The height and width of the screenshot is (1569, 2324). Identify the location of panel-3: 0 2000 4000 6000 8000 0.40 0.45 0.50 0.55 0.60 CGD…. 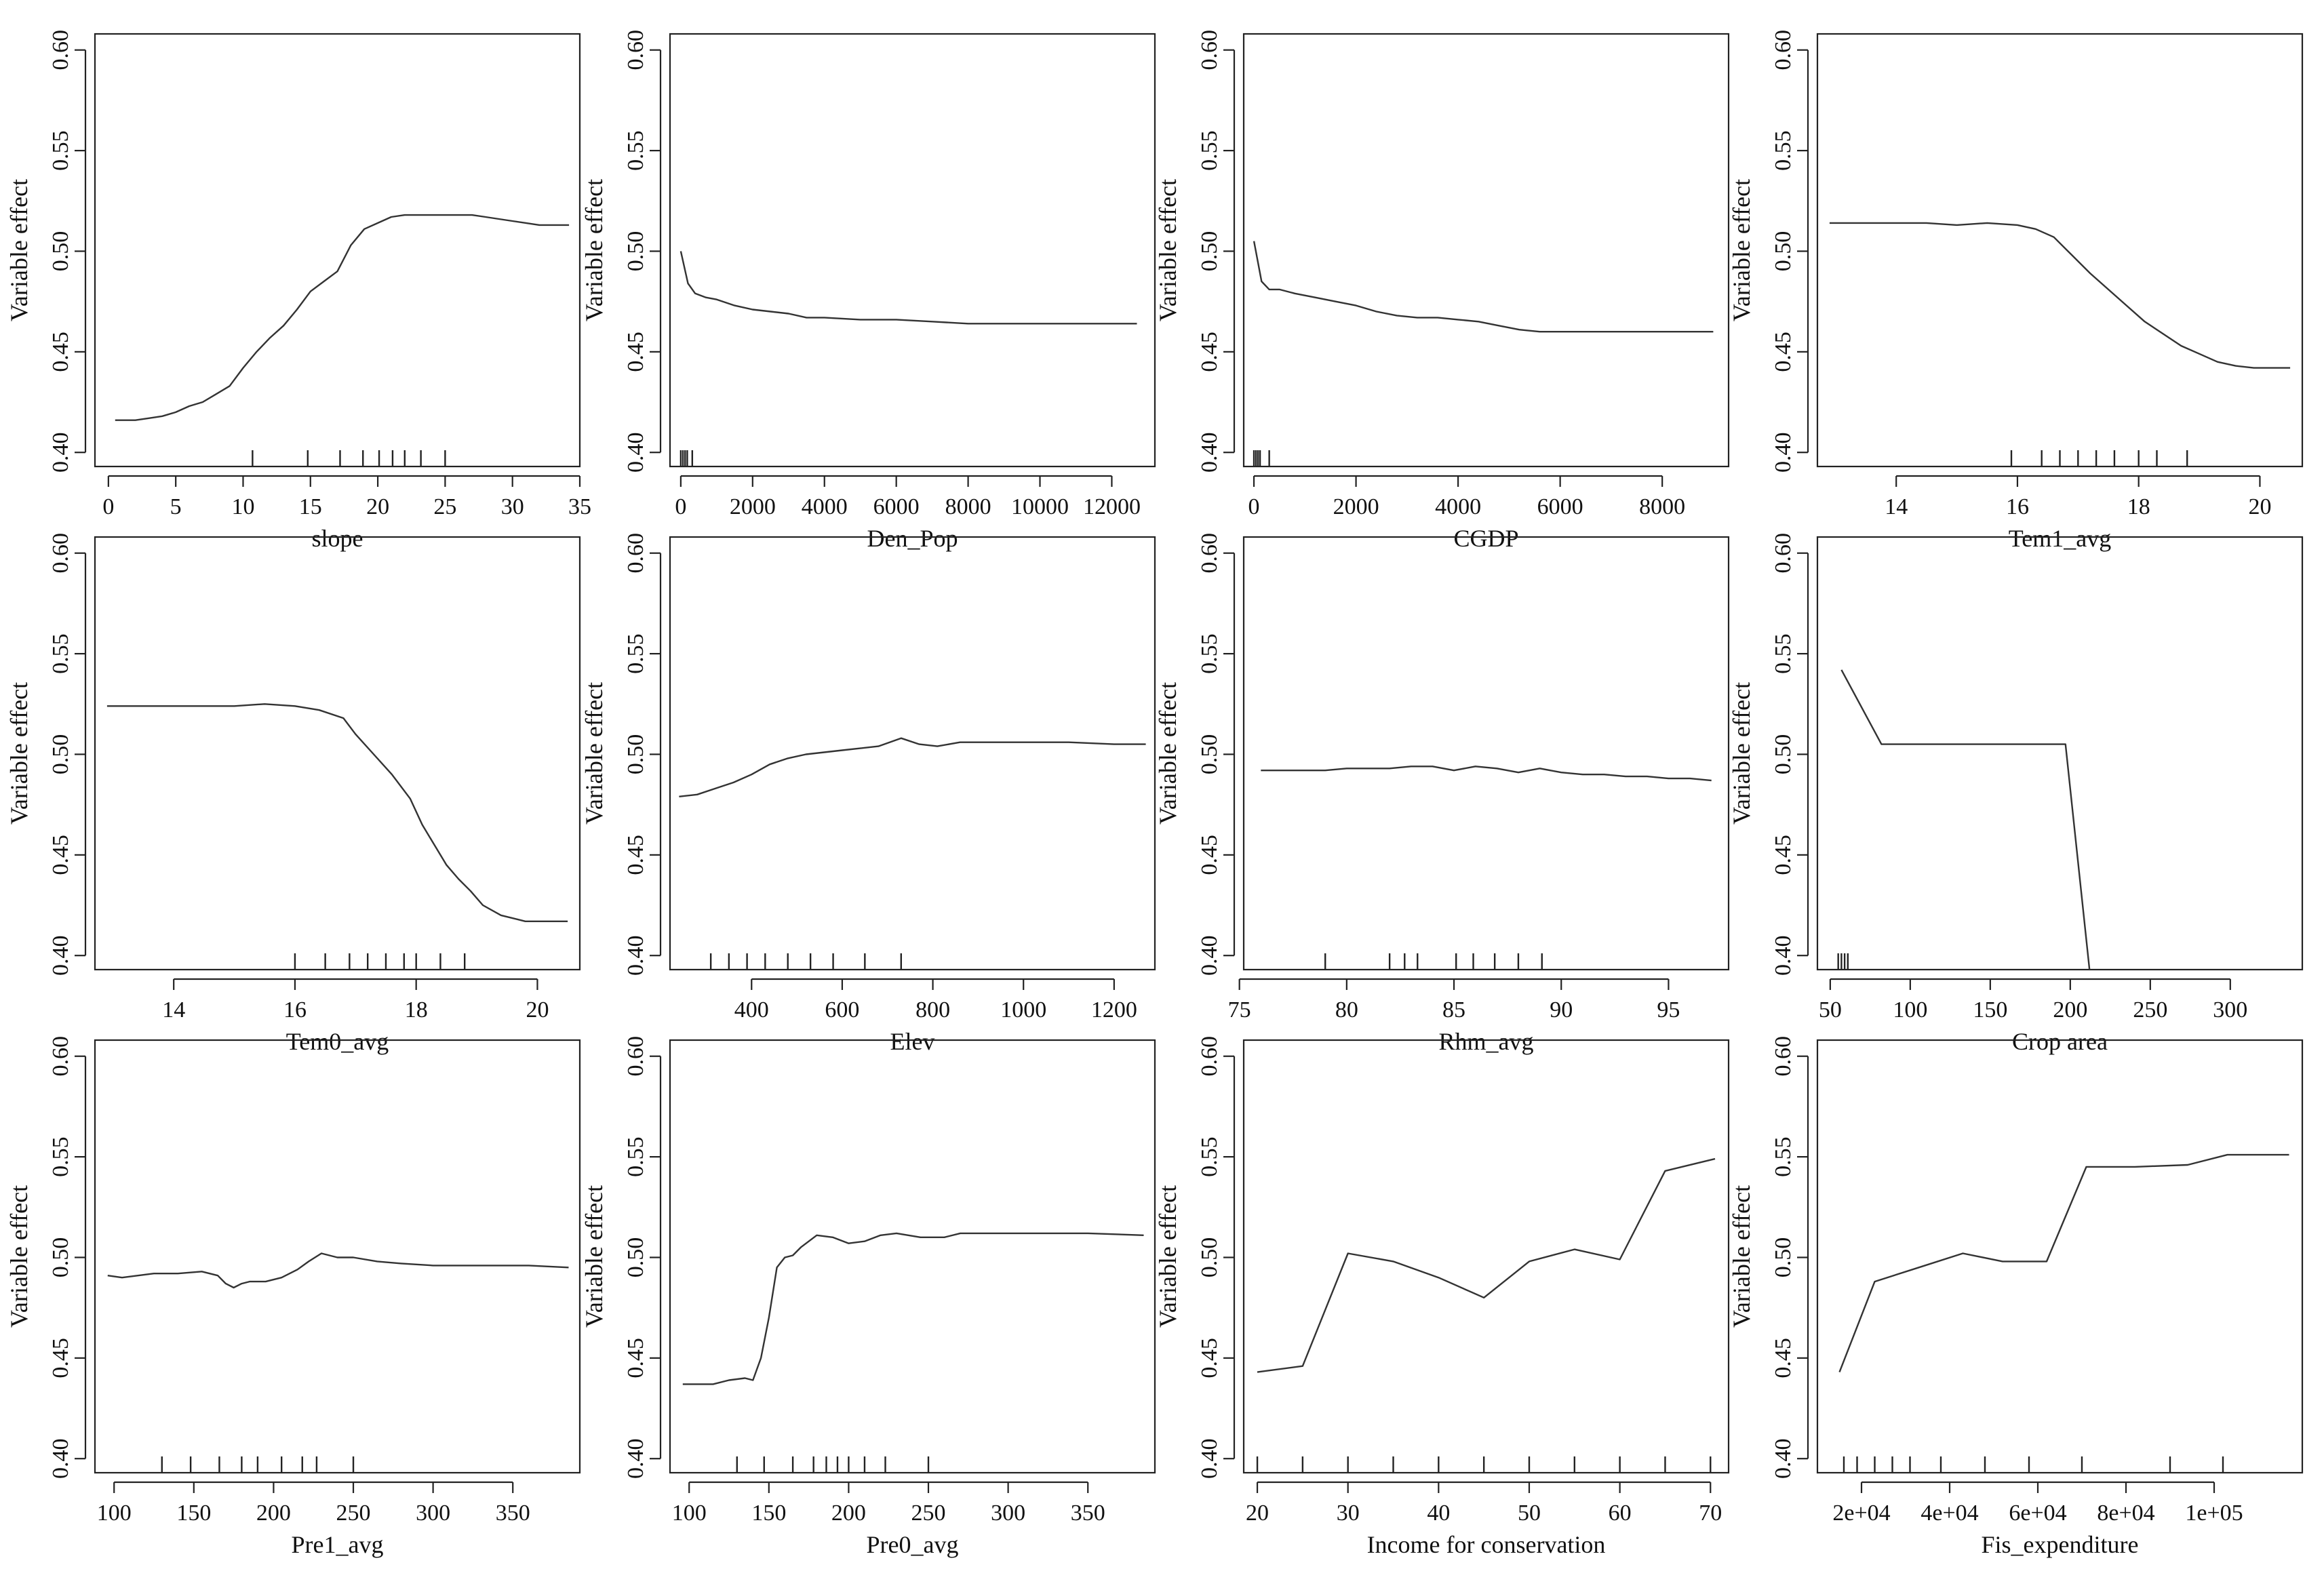
(1442, 291).